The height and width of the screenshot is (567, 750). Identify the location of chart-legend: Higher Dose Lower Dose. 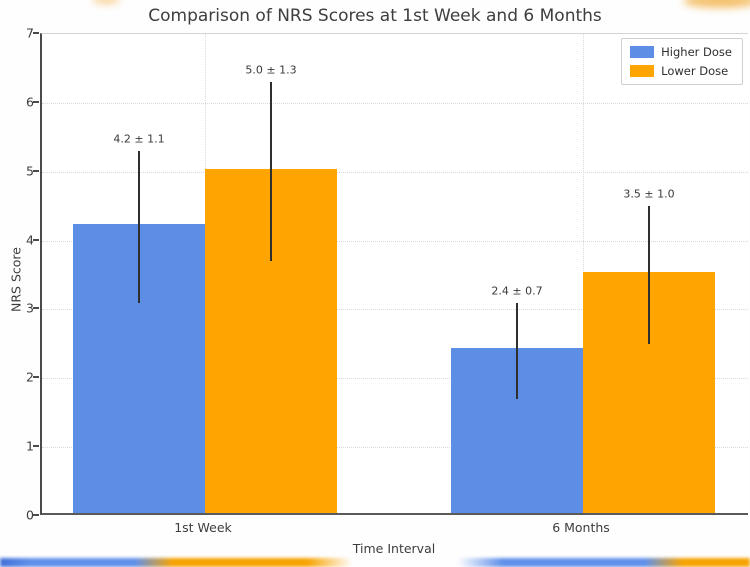
(682, 61).